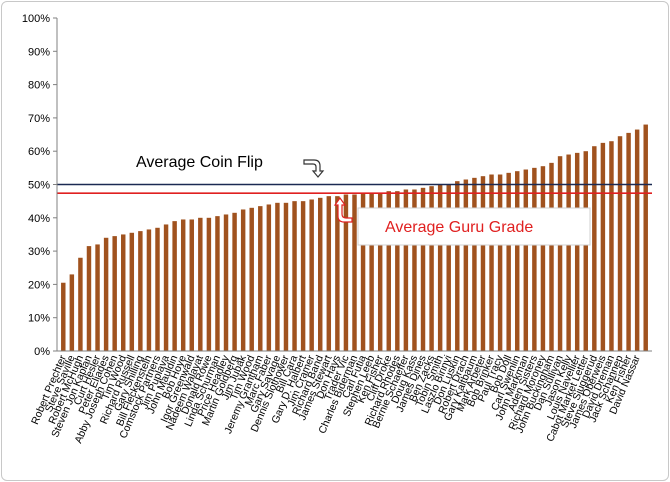  I want to click on y-tick-label: 60%, so click(39, 152).